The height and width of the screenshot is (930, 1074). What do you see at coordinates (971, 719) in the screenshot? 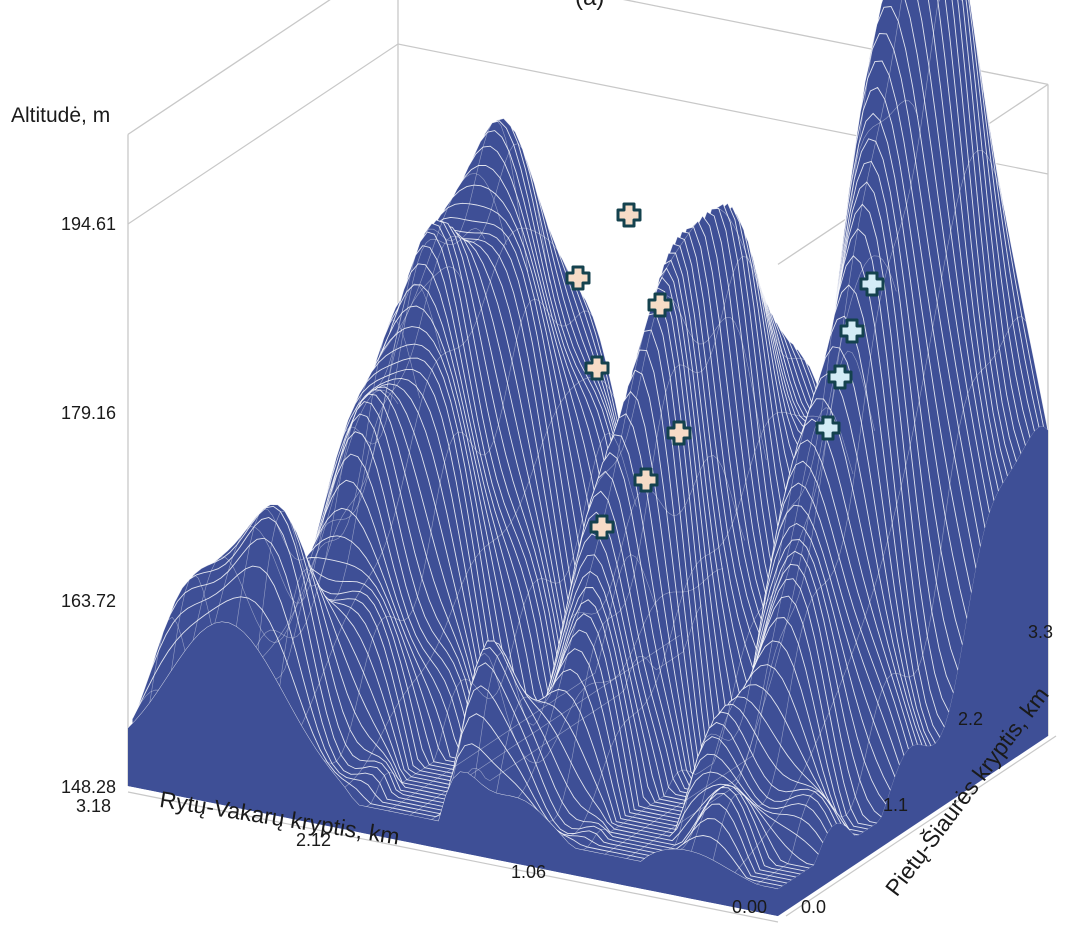
I see `y-tick-label: 2.2` at bounding box center [971, 719].